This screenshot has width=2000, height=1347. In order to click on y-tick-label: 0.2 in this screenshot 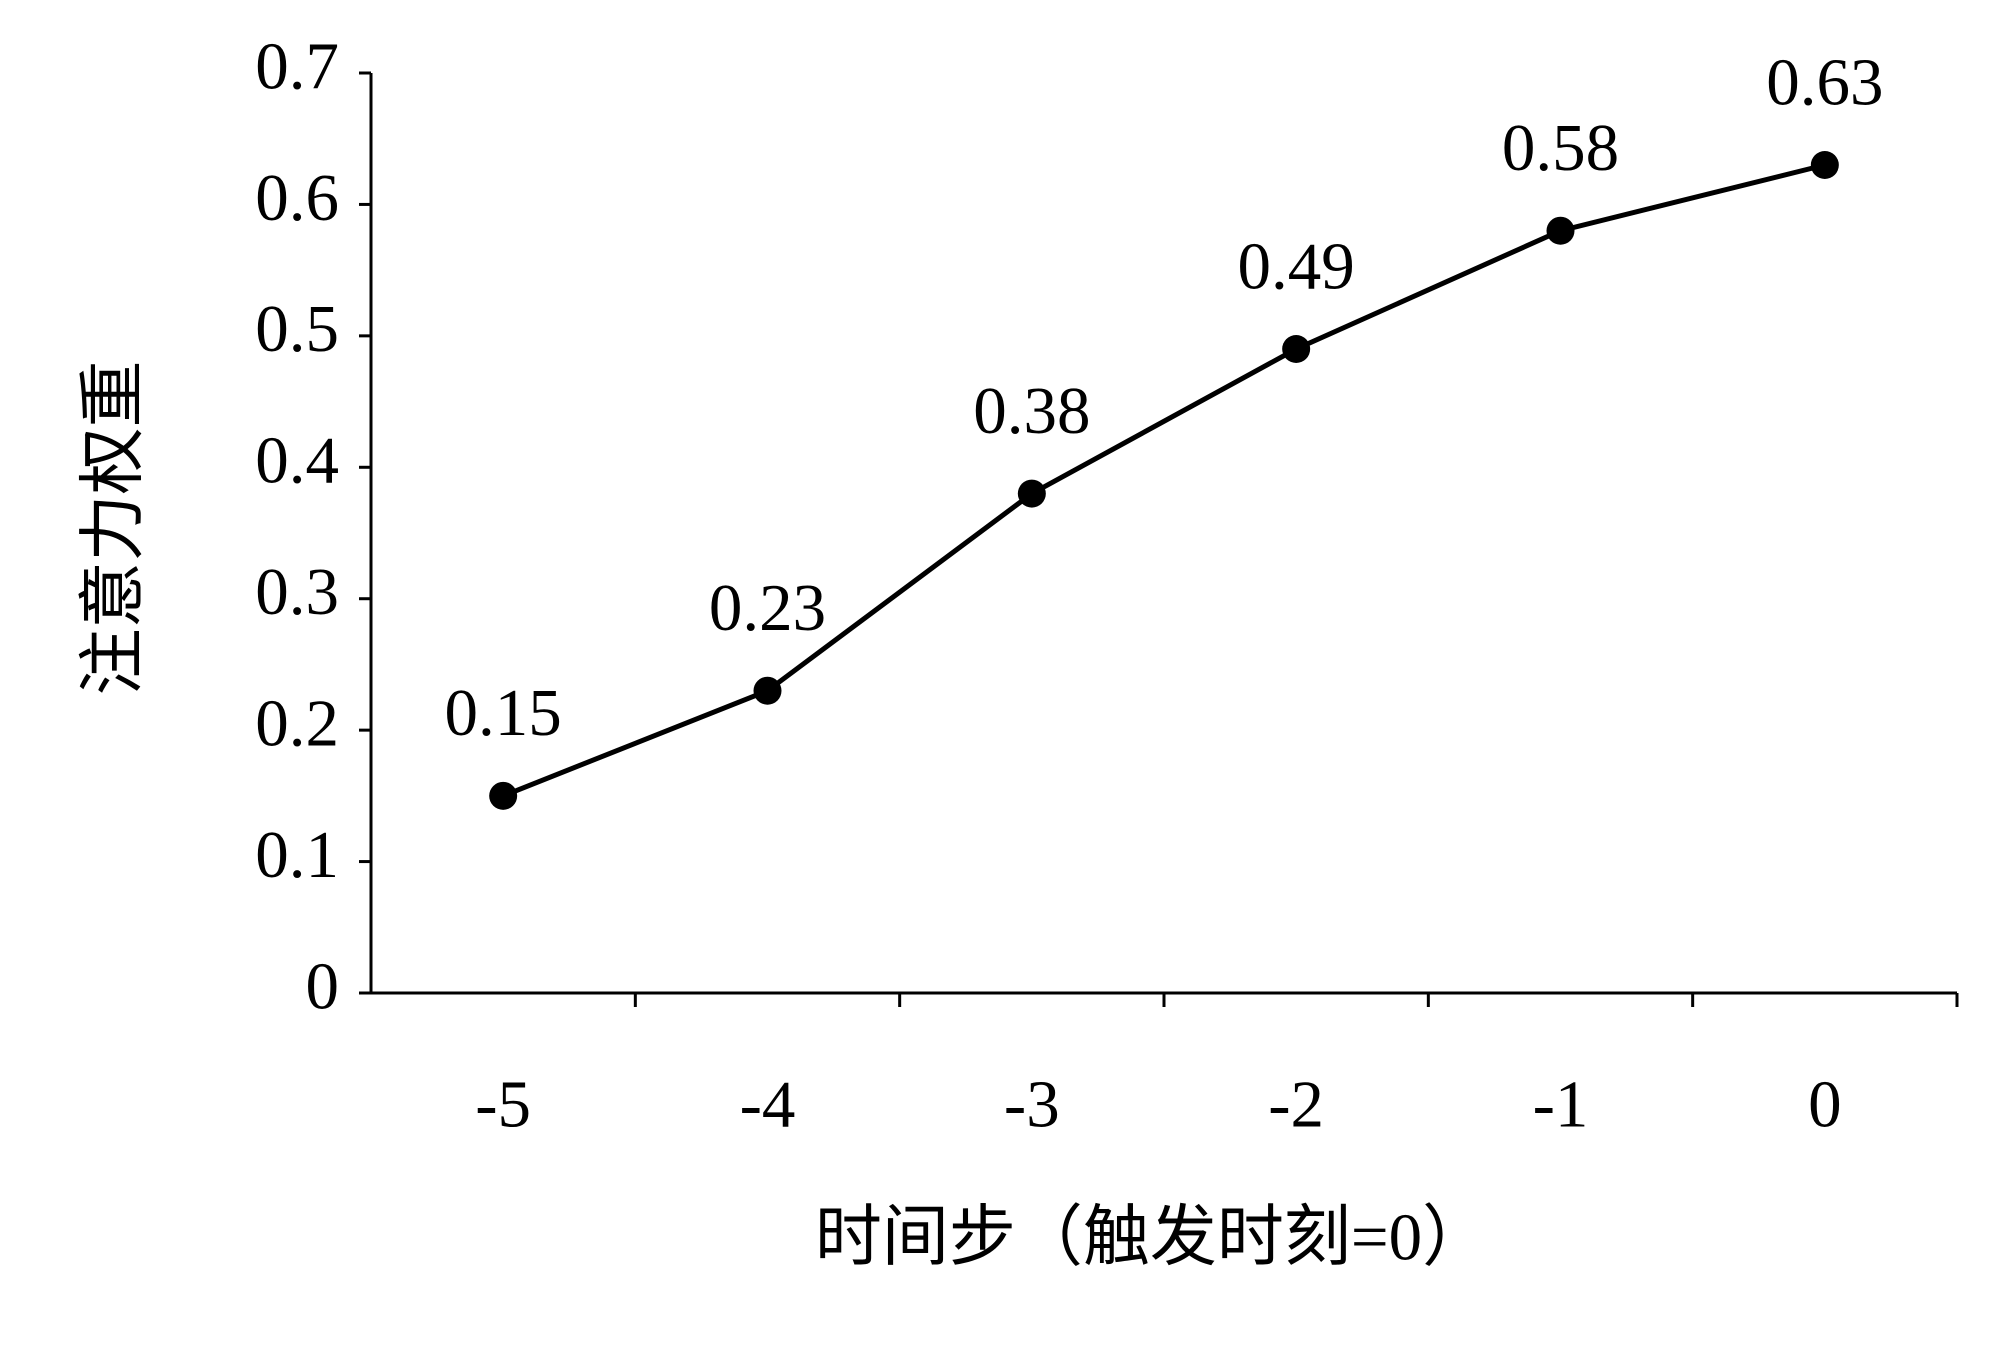, I will do `click(297, 724)`.